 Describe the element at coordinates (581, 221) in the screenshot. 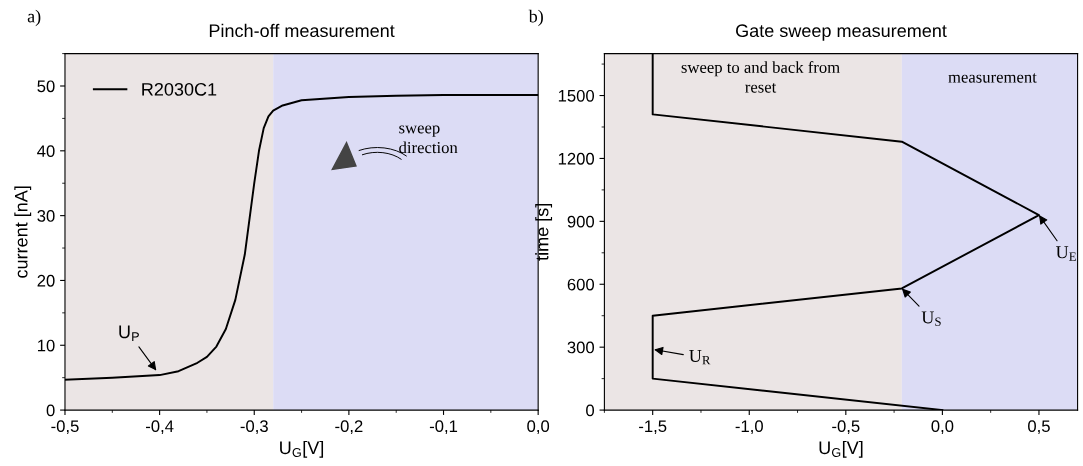

I see `y-tick-label: 900` at that location.